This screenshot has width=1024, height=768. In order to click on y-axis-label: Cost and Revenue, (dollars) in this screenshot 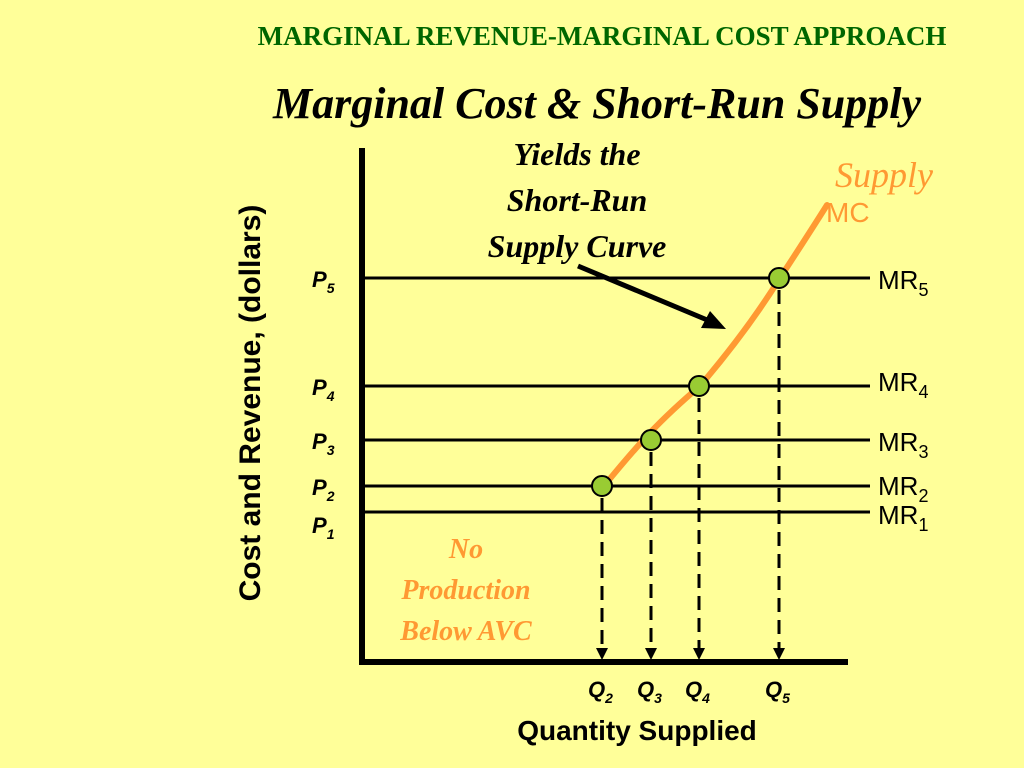, I will do `click(250, 403)`.